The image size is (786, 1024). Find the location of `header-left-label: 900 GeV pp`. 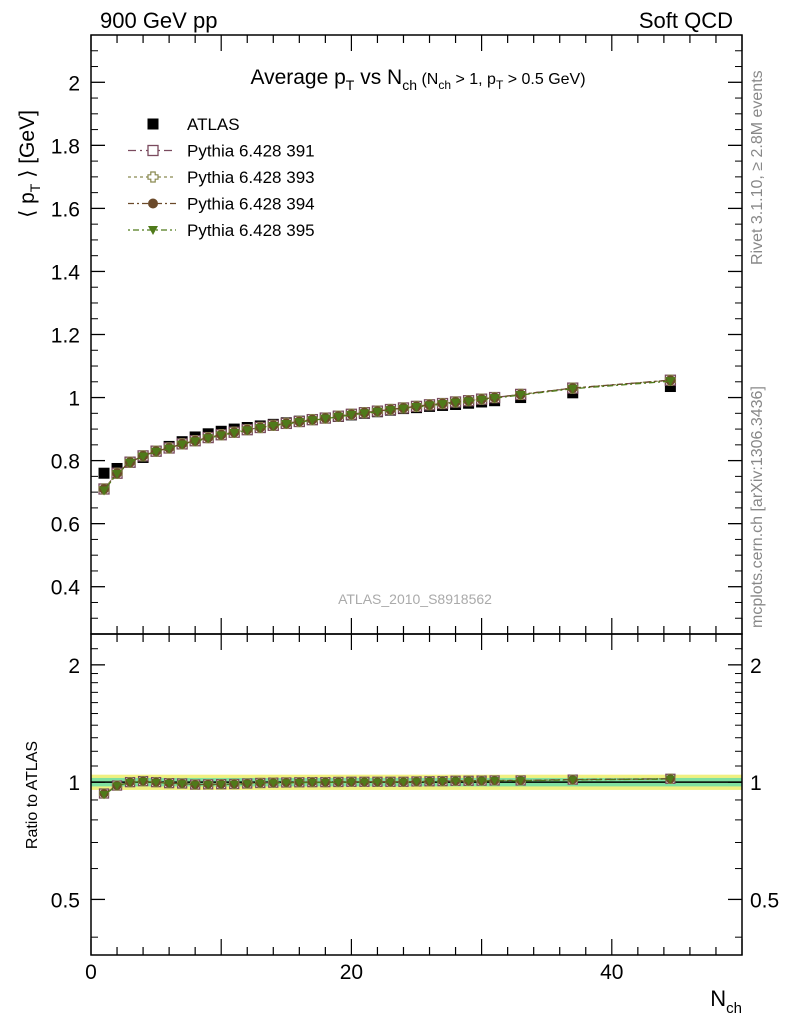

header-left-label: 900 GeV pp is located at coordinates (158, 20).